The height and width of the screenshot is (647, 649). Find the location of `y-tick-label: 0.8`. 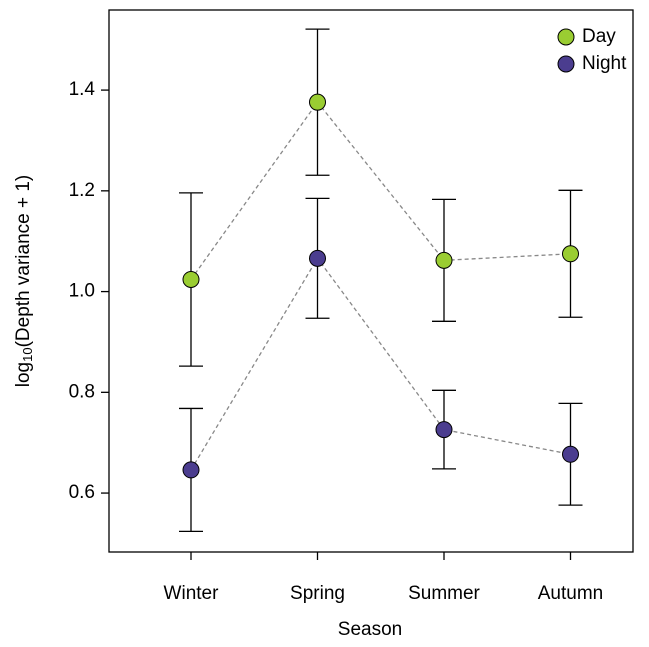

y-tick-label: 0.8 is located at coordinates (82, 391).